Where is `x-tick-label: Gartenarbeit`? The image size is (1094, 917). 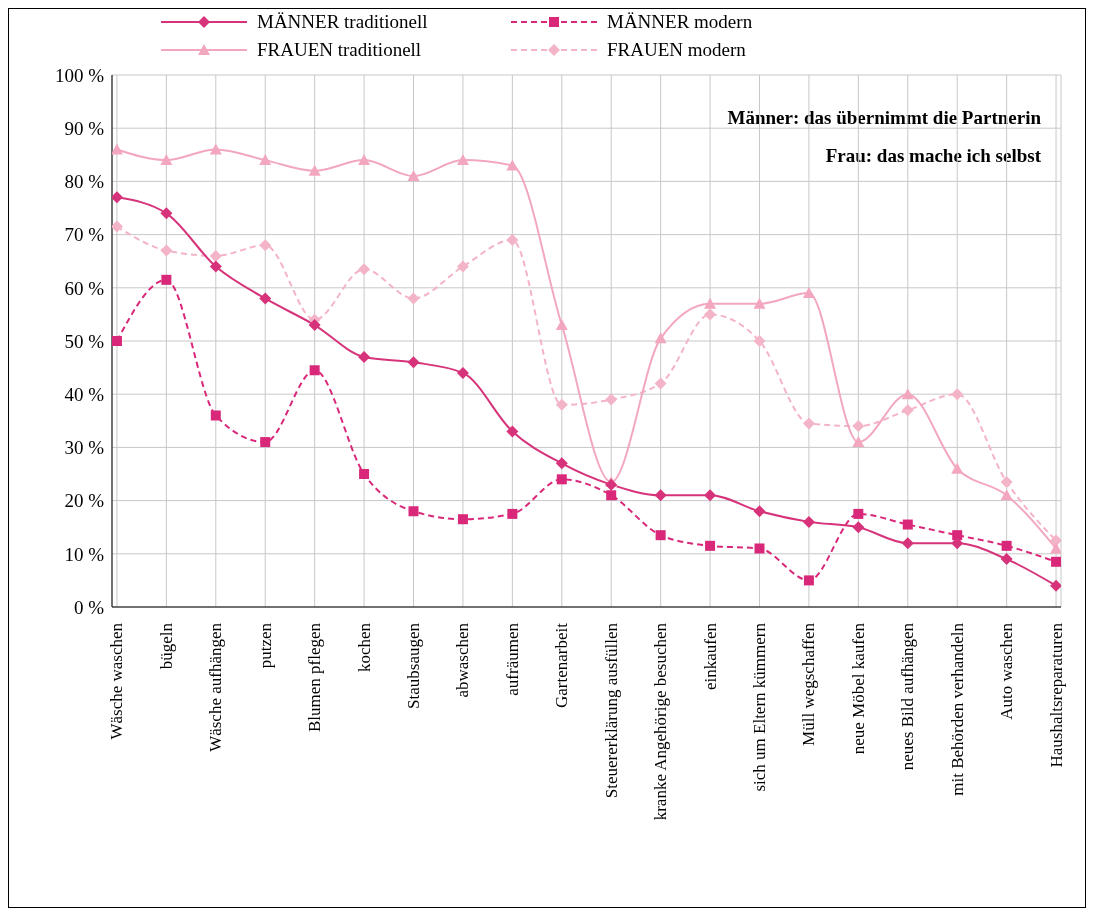
x-tick-label: Gartenarbeit is located at coordinates (562, 665).